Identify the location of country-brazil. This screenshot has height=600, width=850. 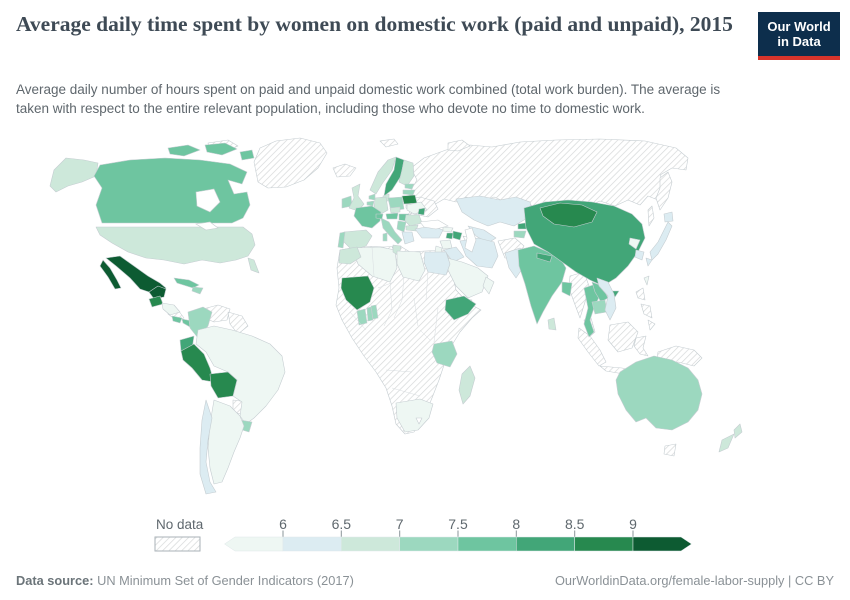
(240, 375).